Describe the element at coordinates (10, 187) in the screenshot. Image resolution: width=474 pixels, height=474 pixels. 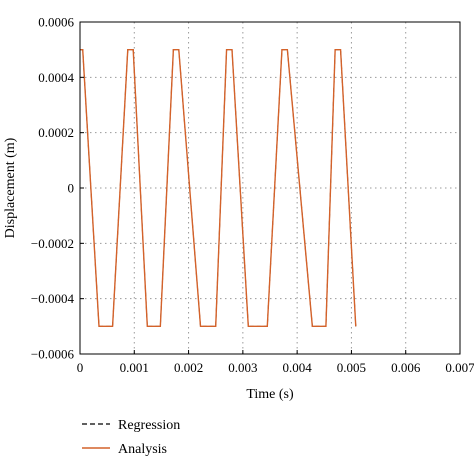
I see `y-axis-label: Displacement (m)` at that location.